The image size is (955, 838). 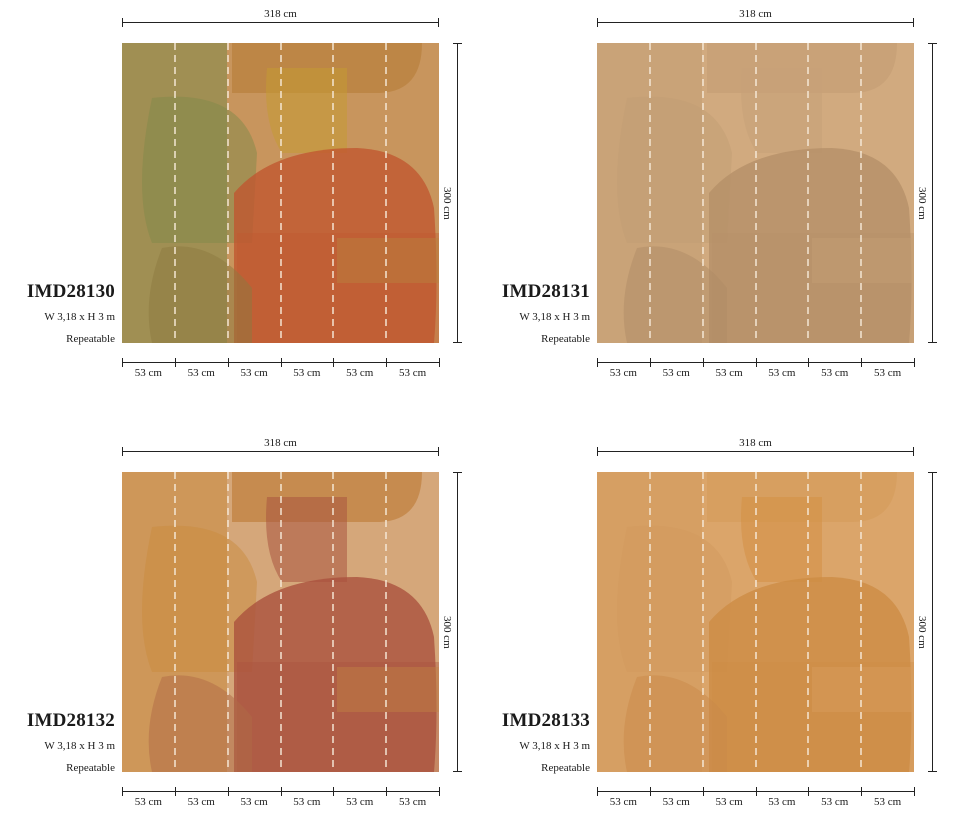 What do you see at coordinates (70, 720) in the screenshot?
I see `product-code: IMD28132` at bounding box center [70, 720].